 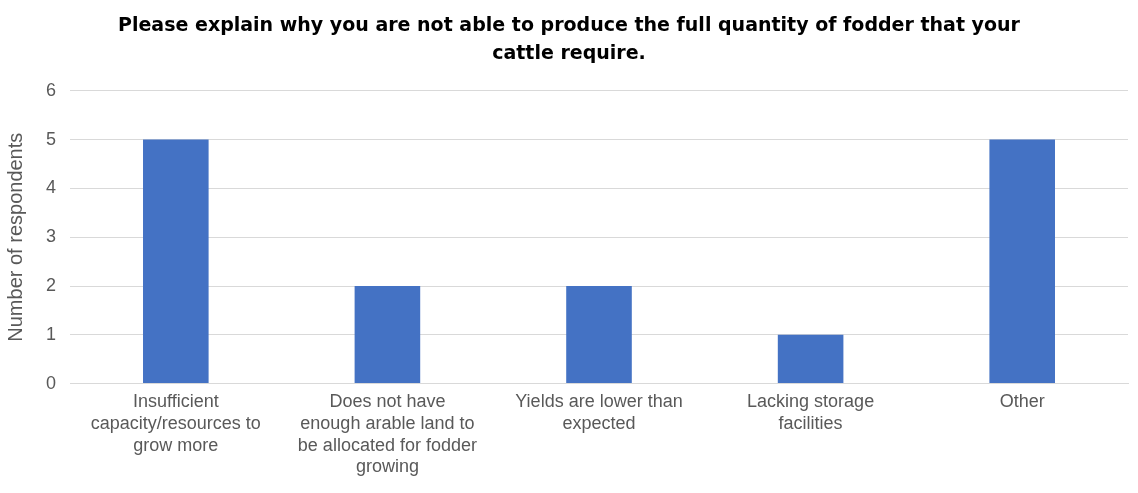 I want to click on y-tick-label: 1, so click(x=51, y=333).